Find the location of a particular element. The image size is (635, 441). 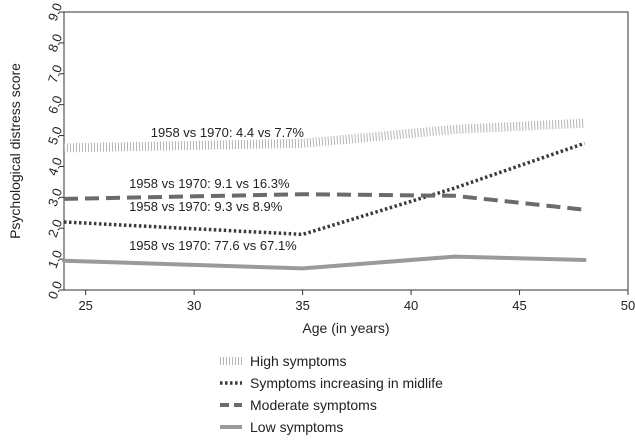

x-tick-label: 45 is located at coordinates (519, 305).